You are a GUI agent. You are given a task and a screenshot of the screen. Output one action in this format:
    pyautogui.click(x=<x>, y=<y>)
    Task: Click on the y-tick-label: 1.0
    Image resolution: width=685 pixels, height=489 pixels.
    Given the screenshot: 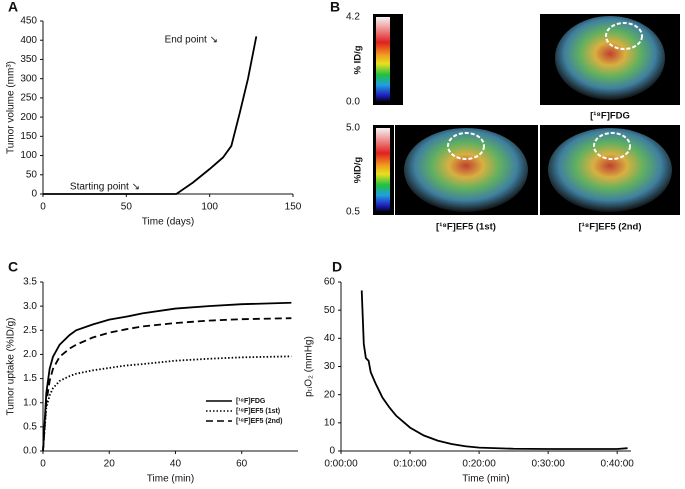 What is the action you would take?
    pyautogui.click(x=30, y=402)
    